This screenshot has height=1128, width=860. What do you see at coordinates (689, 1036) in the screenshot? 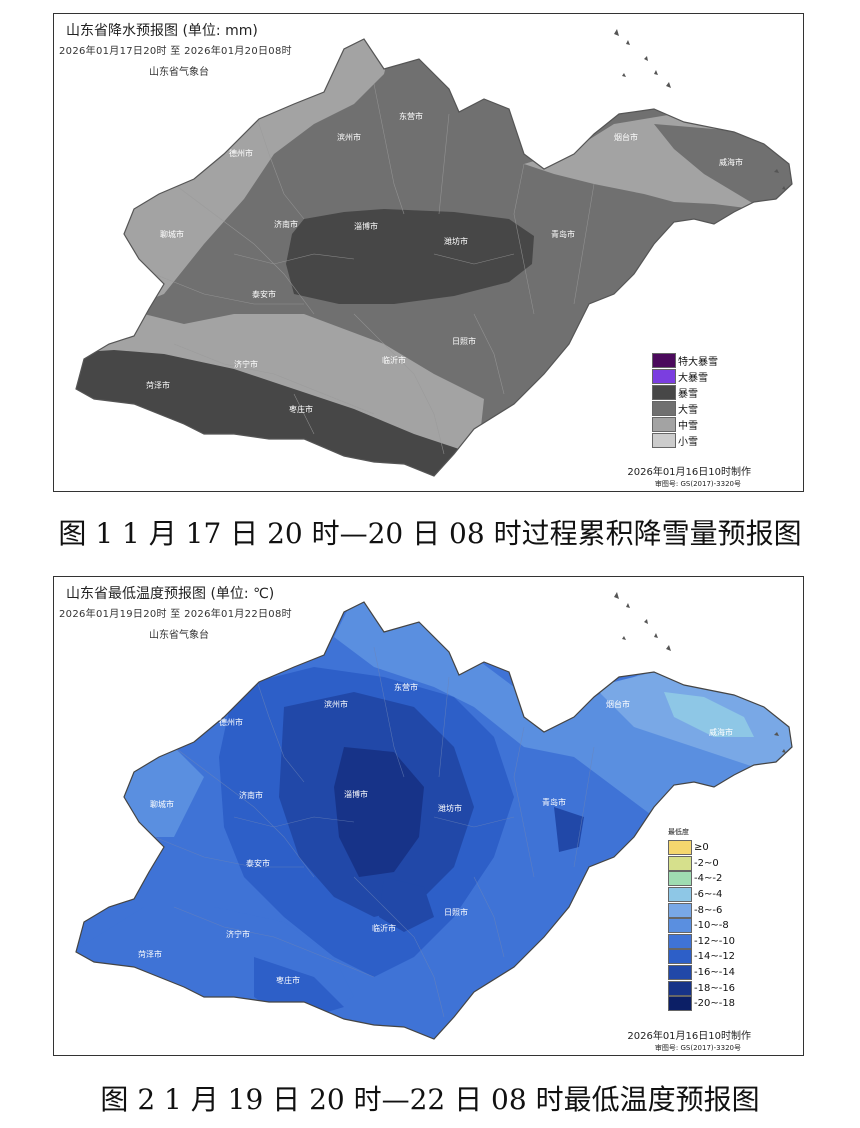
I see `map2-made-time: 2026年01月16日10时制作` at bounding box center [689, 1036].